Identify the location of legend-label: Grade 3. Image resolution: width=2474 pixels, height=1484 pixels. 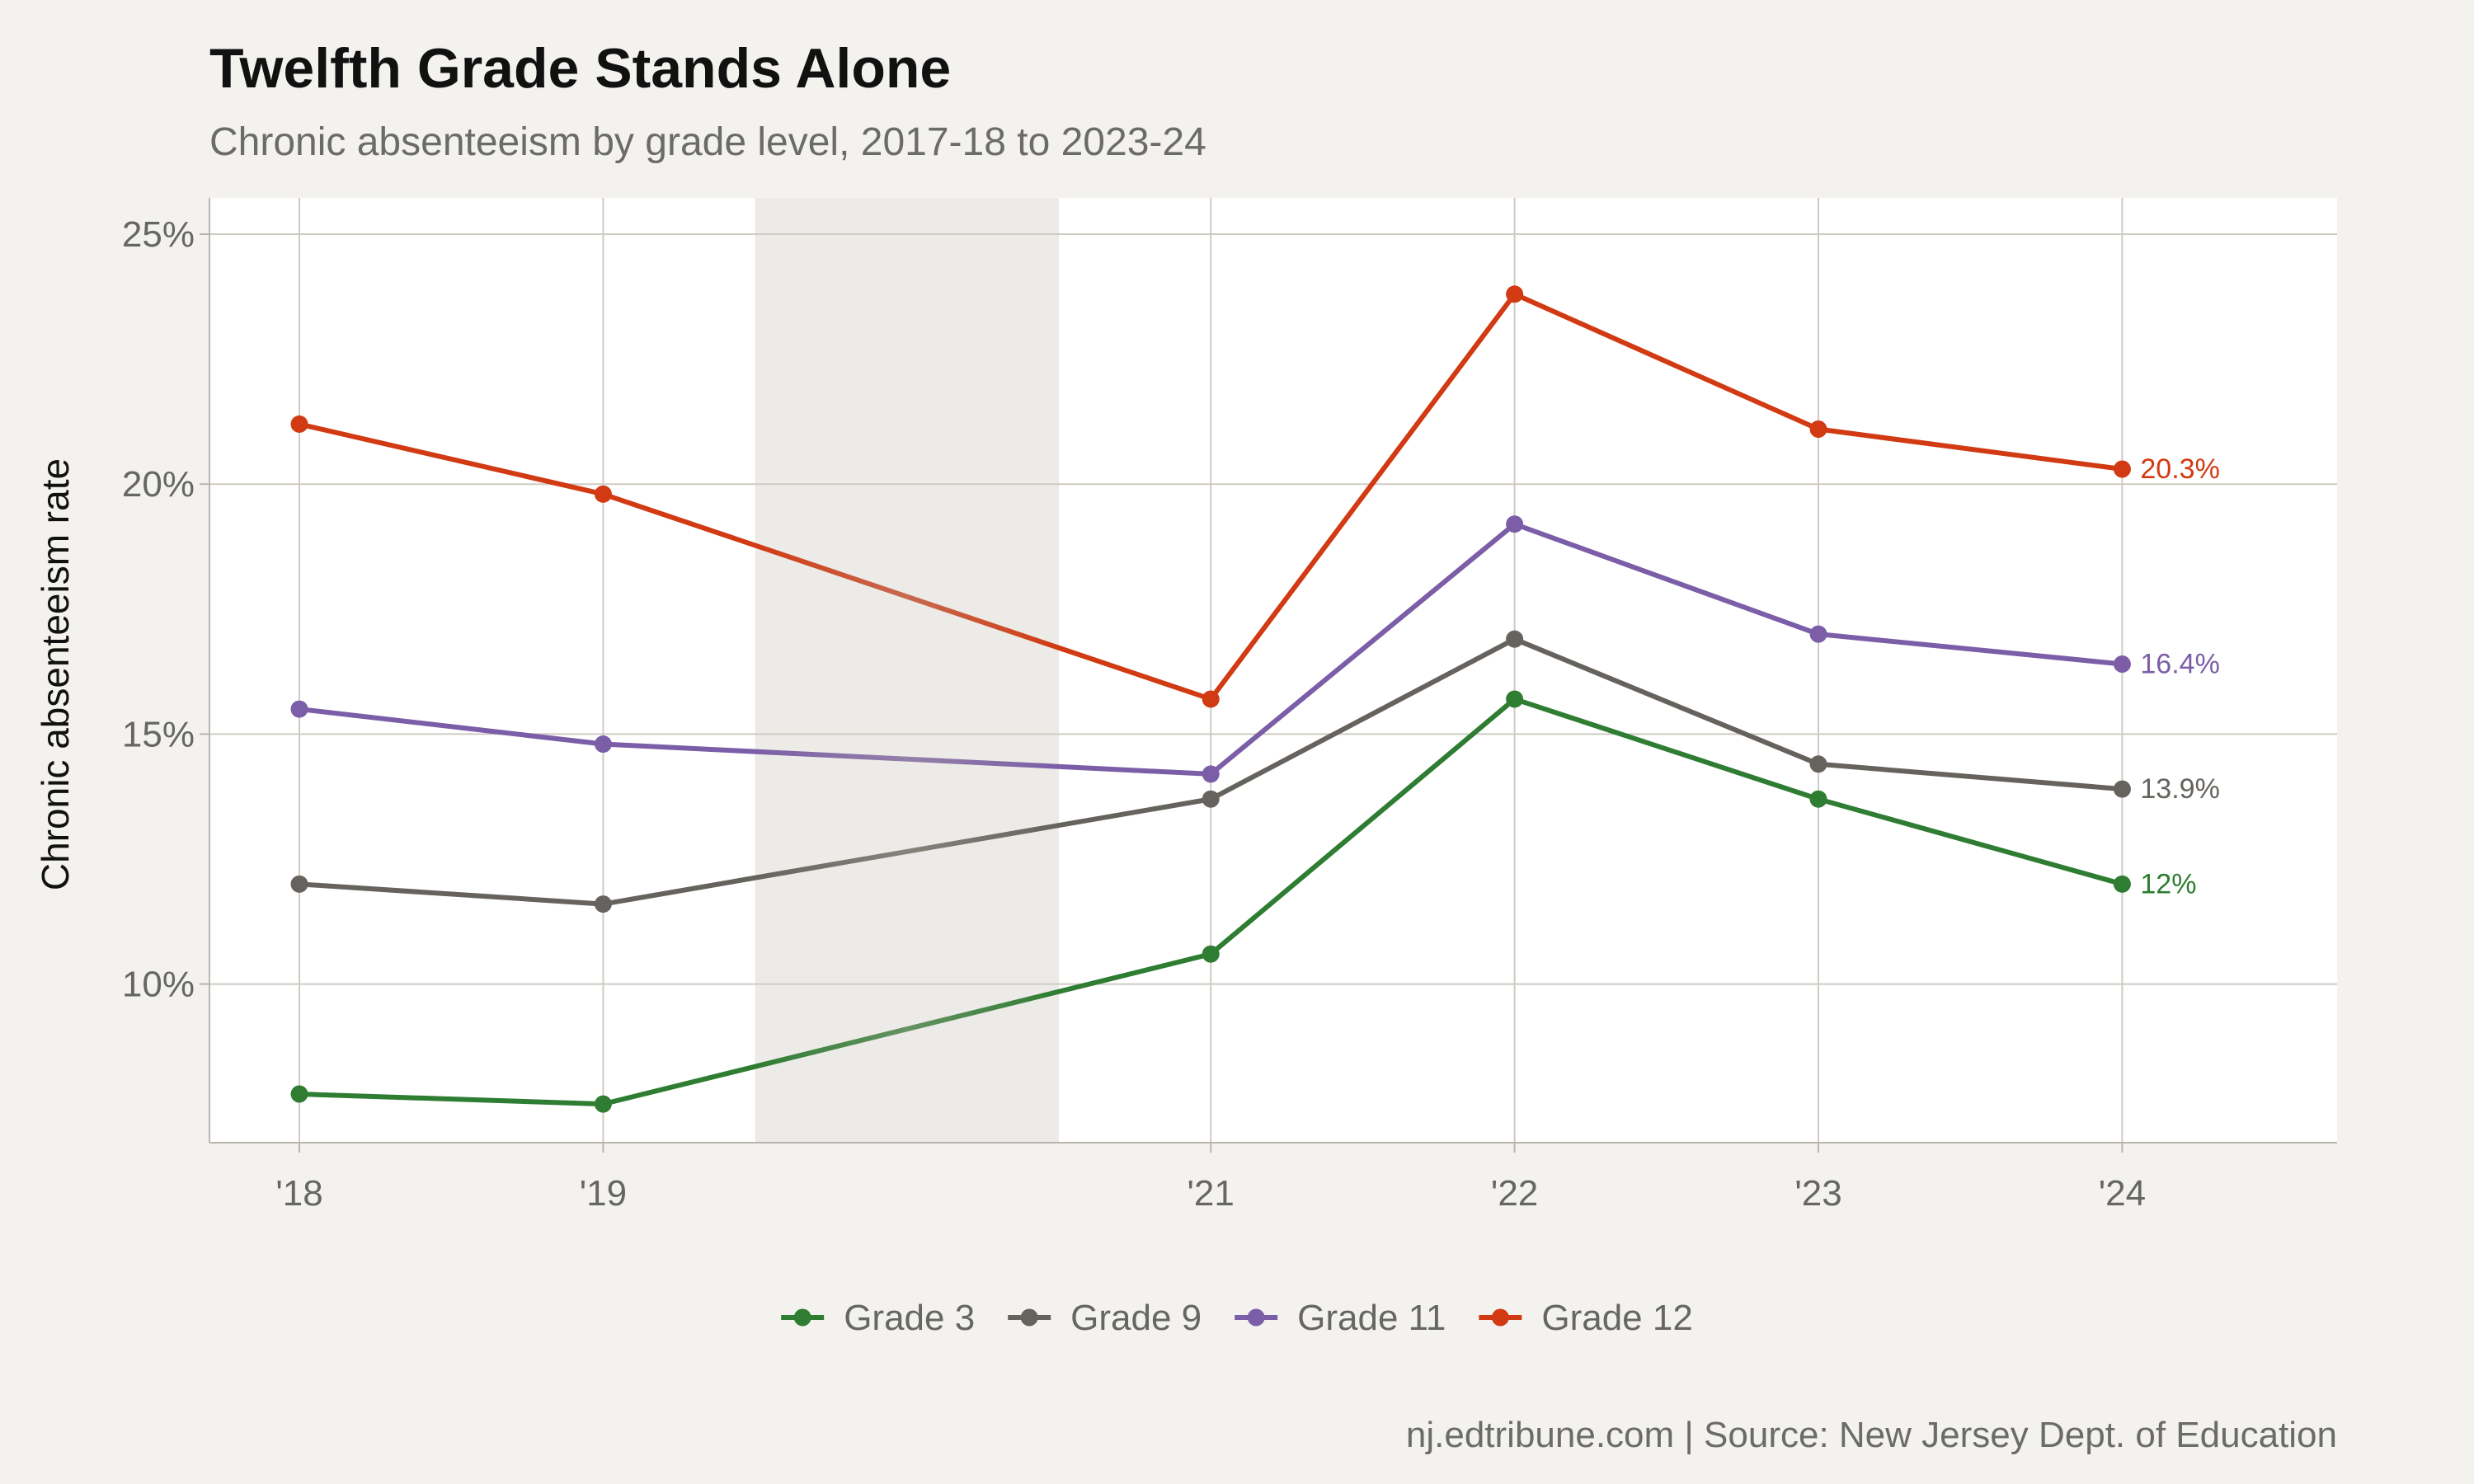
(909, 1318).